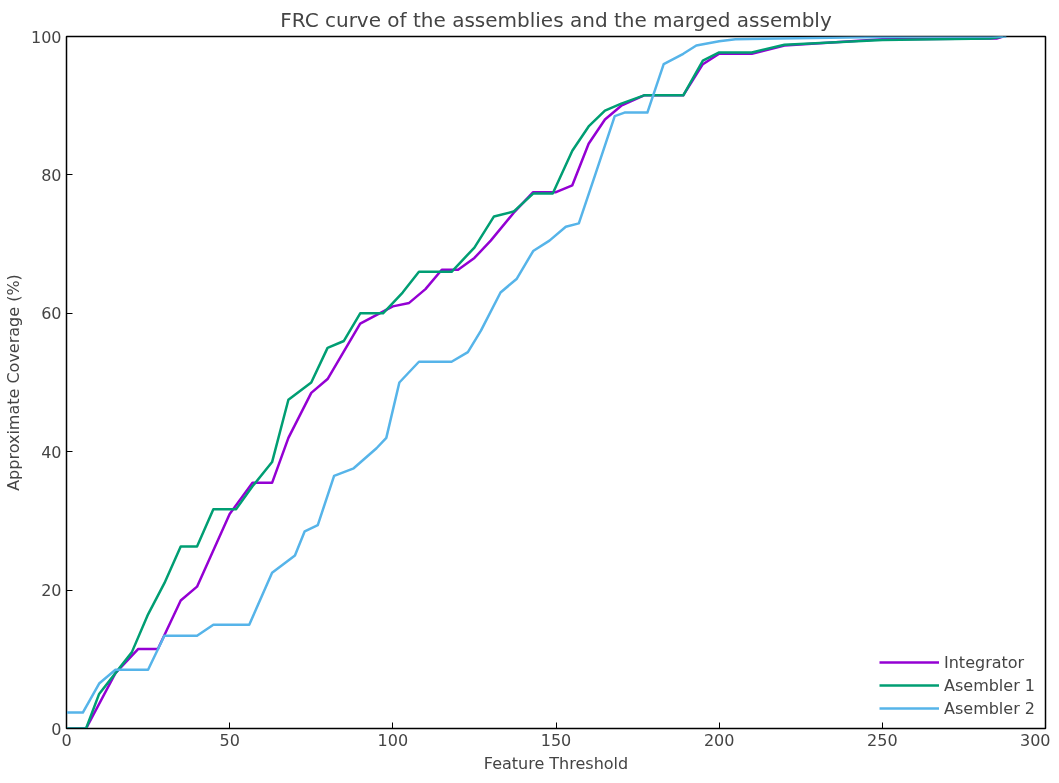 Image resolution: width=1059 pixels, height=783 pixels. I want to click on legend-label: Asembler 1, so click(989, 685).